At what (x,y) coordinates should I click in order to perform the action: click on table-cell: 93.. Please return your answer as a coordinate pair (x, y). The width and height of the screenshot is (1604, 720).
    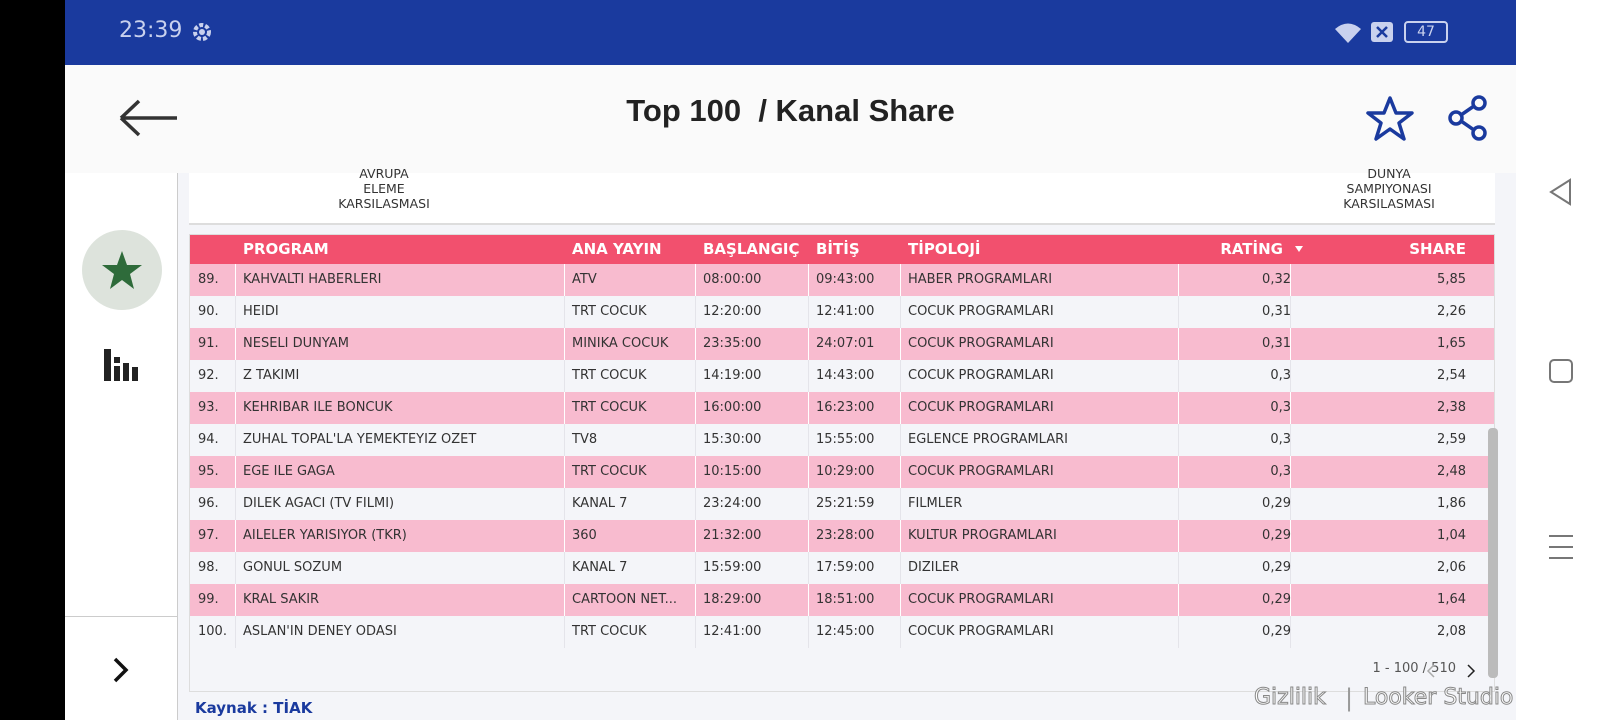
    Looking at the image, I should click on (208, 407).